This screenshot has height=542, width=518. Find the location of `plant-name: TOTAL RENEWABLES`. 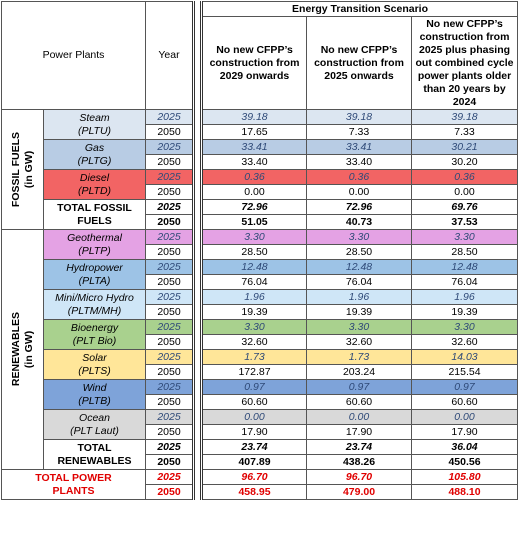

plant-name: TOTAL RENEWABLES is located at coordinates (94, 454).